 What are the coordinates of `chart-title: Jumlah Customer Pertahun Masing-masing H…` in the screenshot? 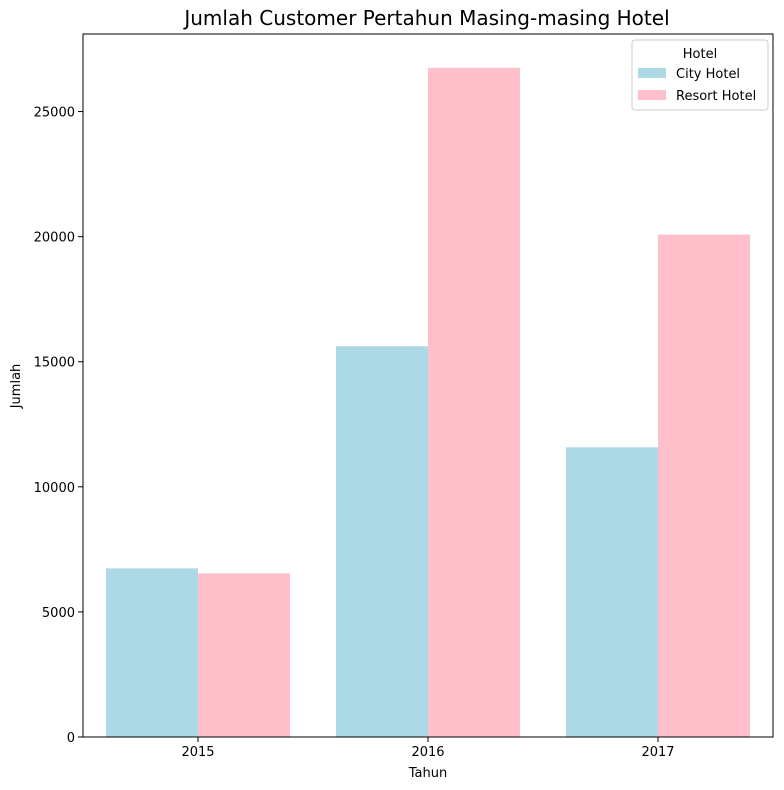 It's located at (425, 18).